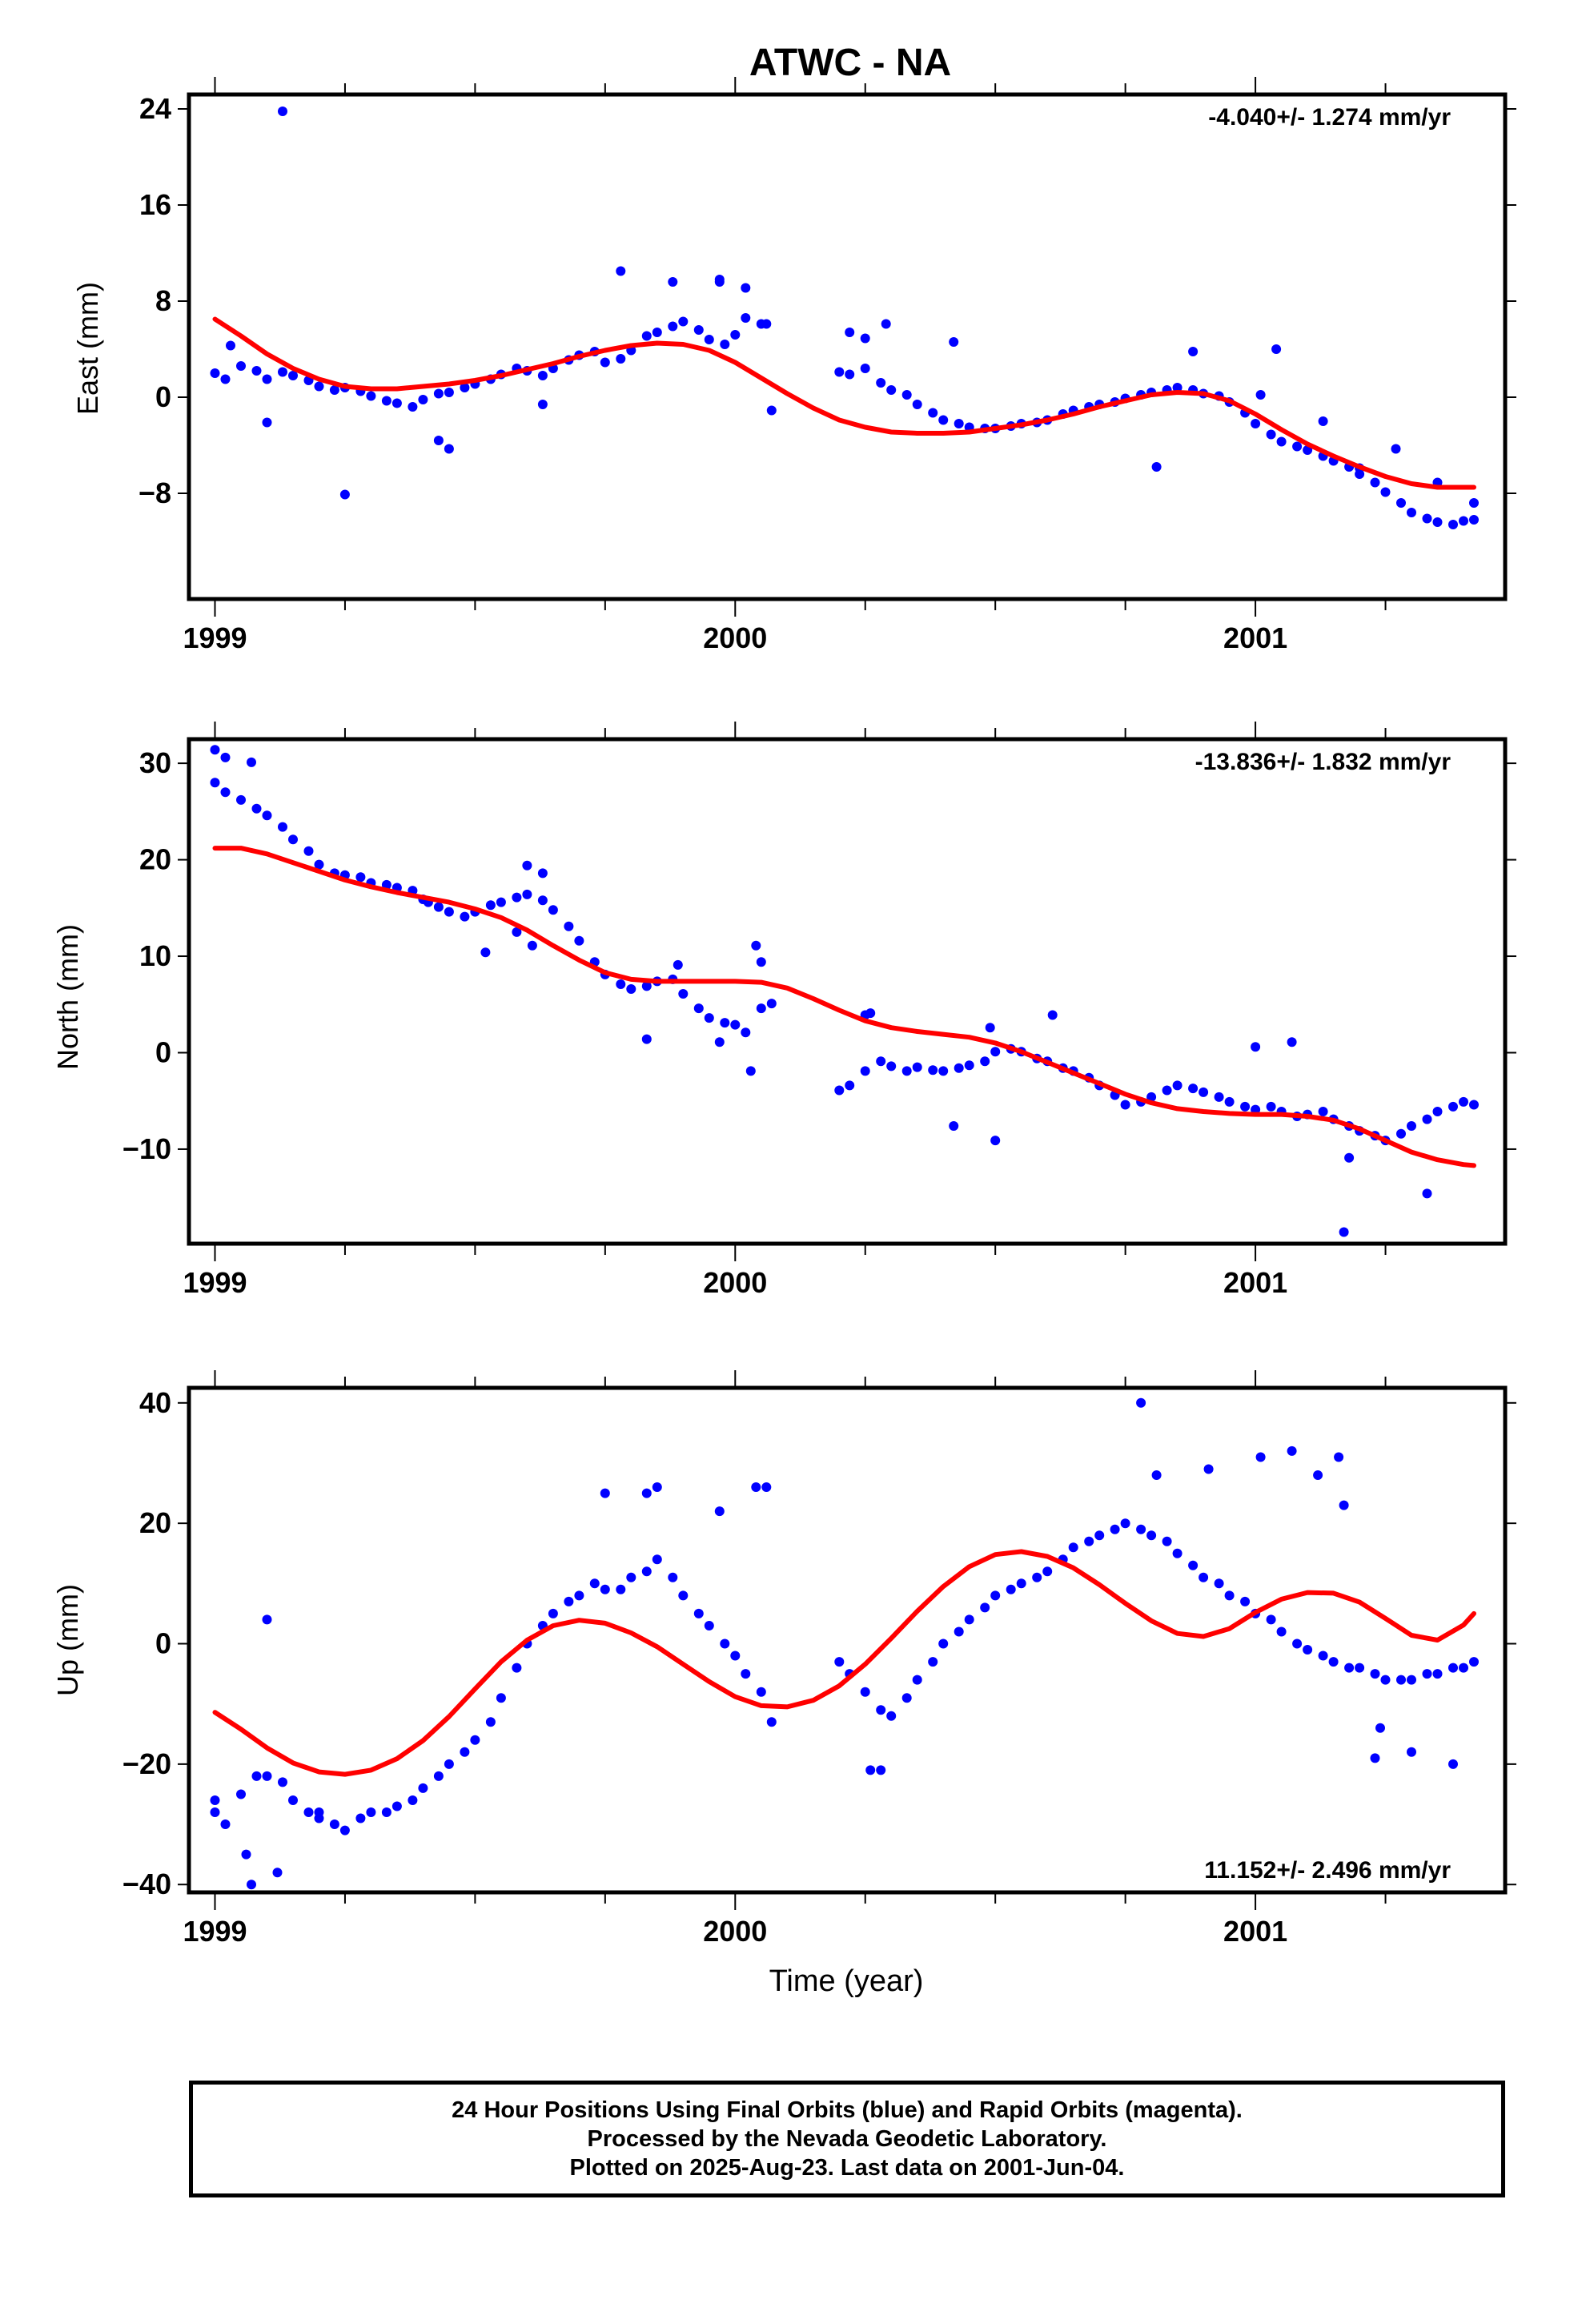 The height and width of the screenshot is (2324, 1582). What do you see at coordinates (163, 1051) in the screenshot?
I see `north-y-tick-label: 0` at bounding box center [163, 1051].